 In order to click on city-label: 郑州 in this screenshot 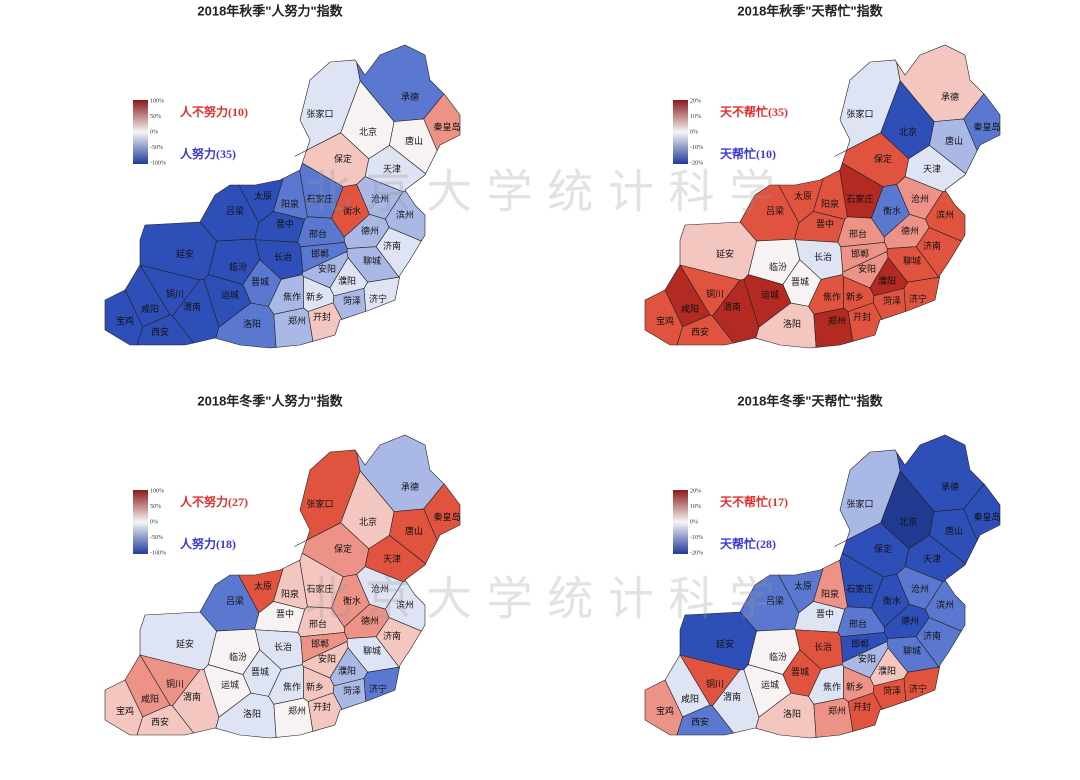, I will do `click(297, 320)`.